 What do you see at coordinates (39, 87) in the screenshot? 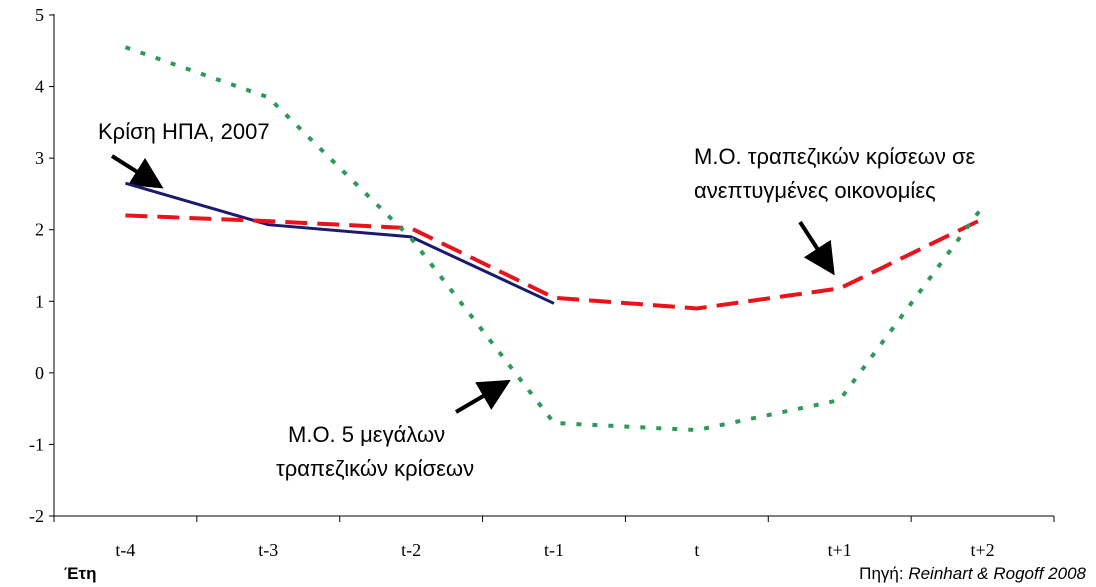
I see `y-tick-label: 4` at bounding box center [39, 87].